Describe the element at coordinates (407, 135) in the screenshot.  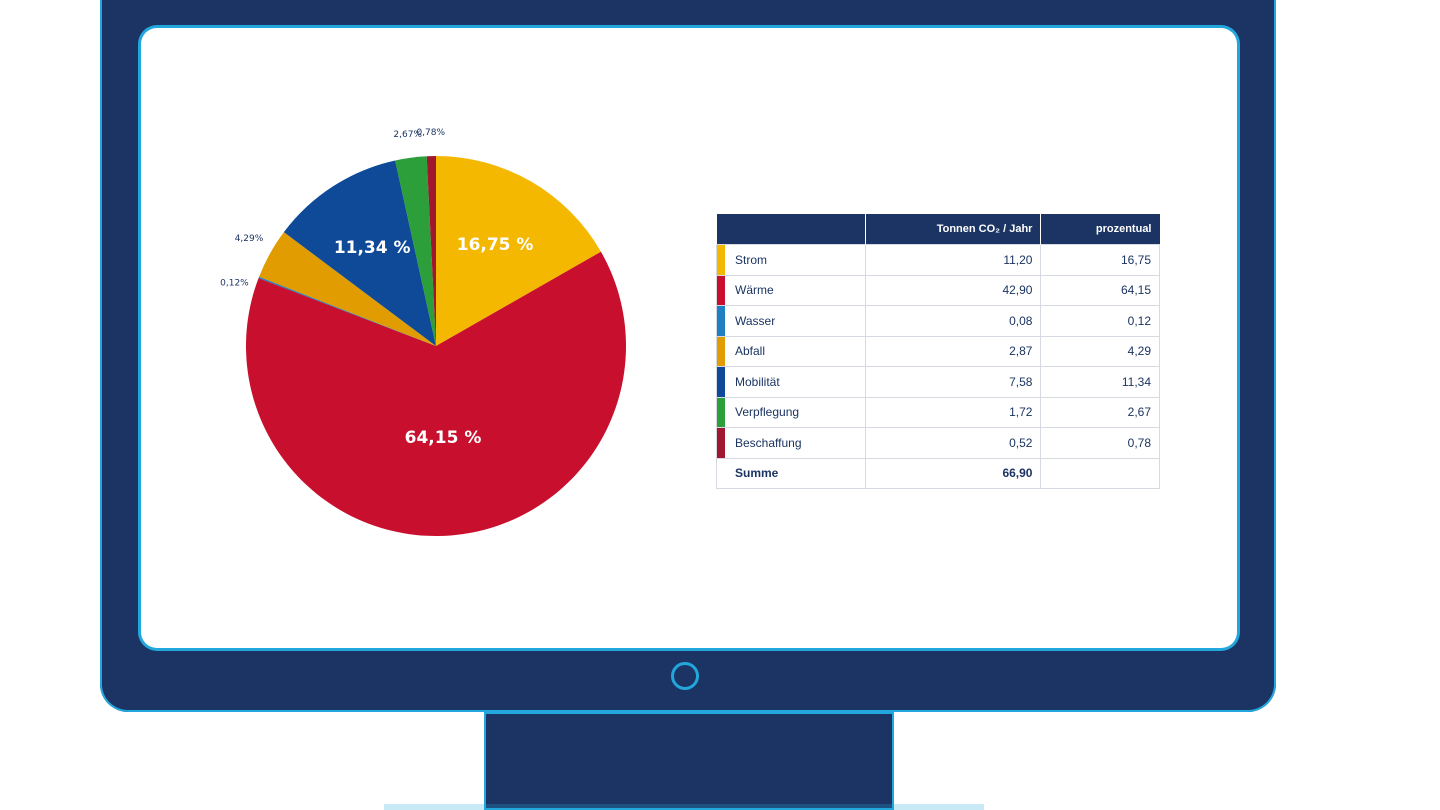
I see `pie-label-verpflegung: 2,67%` at that location.